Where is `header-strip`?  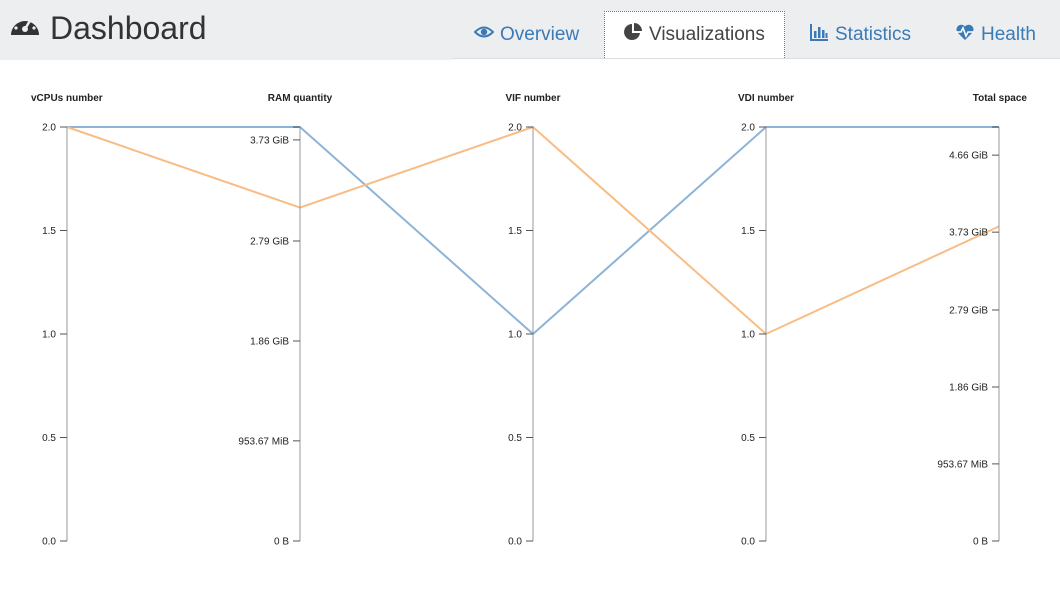 header-strip is located at coordinates (226, 59).